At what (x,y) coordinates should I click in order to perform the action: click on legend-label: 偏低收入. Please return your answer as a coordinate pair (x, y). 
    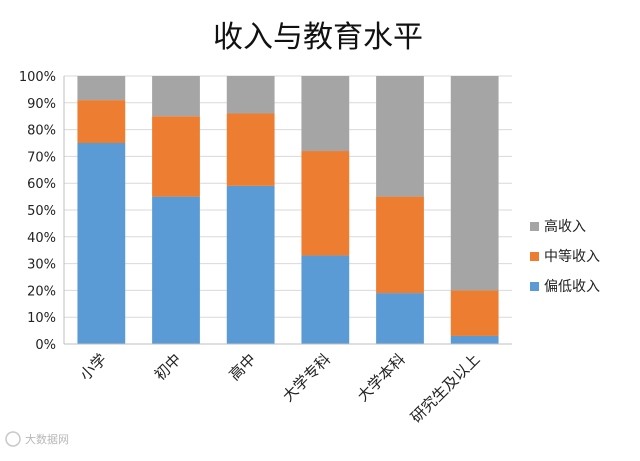
    Looking at the image, I should click on (572, 287).